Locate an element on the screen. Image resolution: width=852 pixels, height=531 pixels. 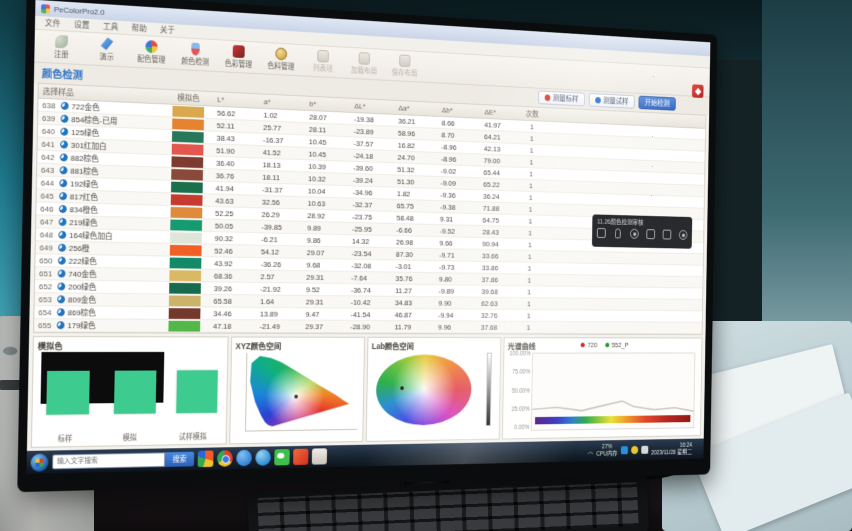
chrome-icon is located at coordinates (224, 458).